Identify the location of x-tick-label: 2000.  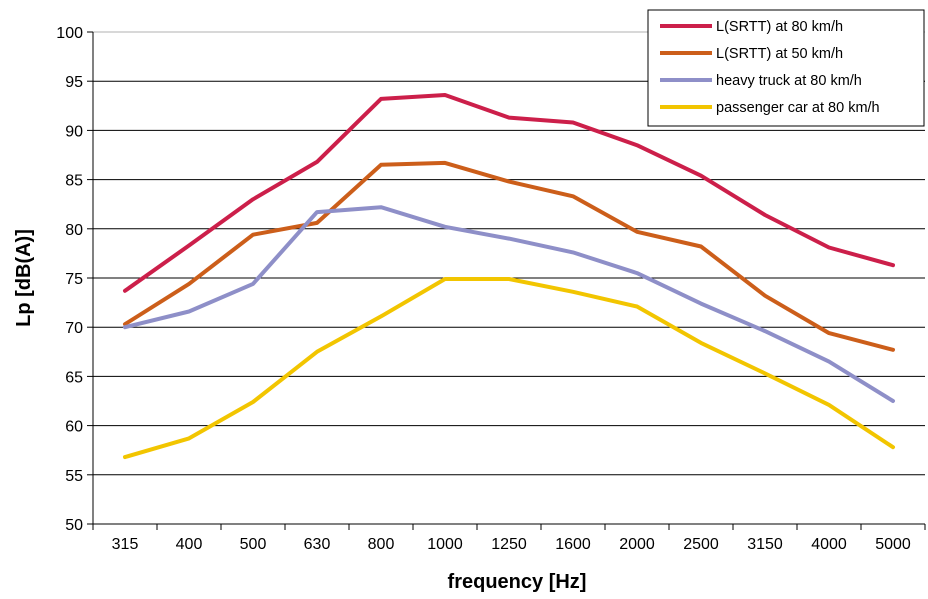
(637, 544).